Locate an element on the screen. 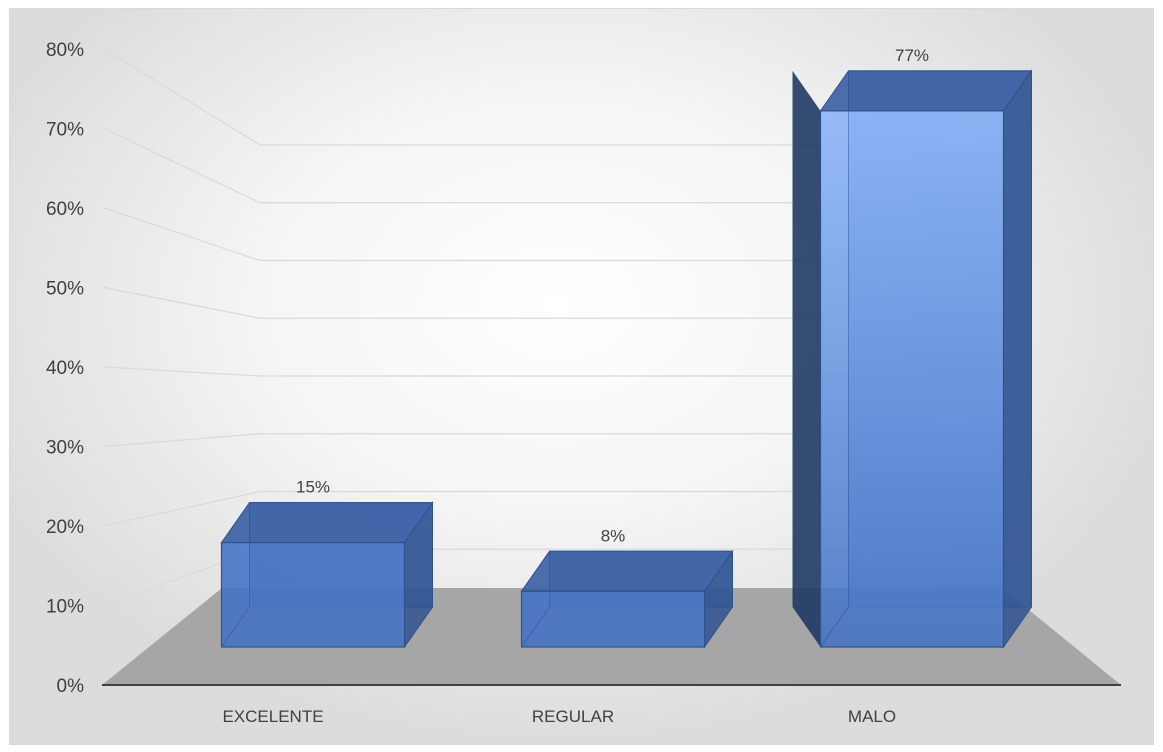 The image size is (1163, 752). bar-side-face is located at coordinates (1017, 359).